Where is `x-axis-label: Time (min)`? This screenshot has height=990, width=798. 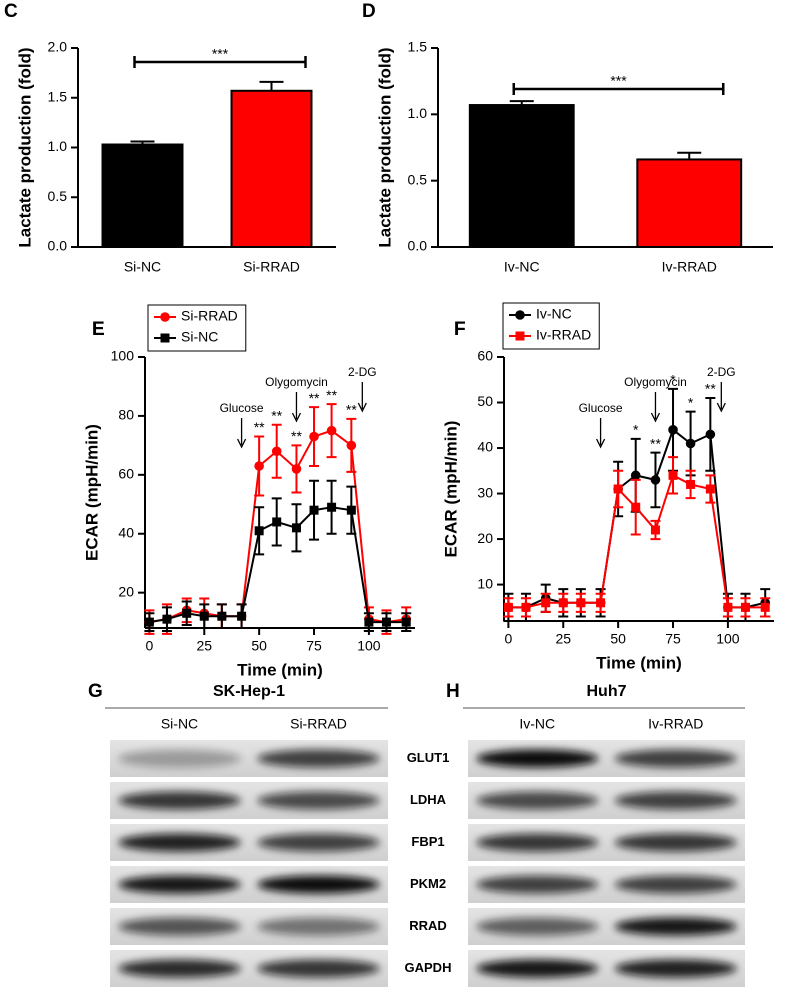 x-axis-label: Time (min) is located at coordinates (639, 662).